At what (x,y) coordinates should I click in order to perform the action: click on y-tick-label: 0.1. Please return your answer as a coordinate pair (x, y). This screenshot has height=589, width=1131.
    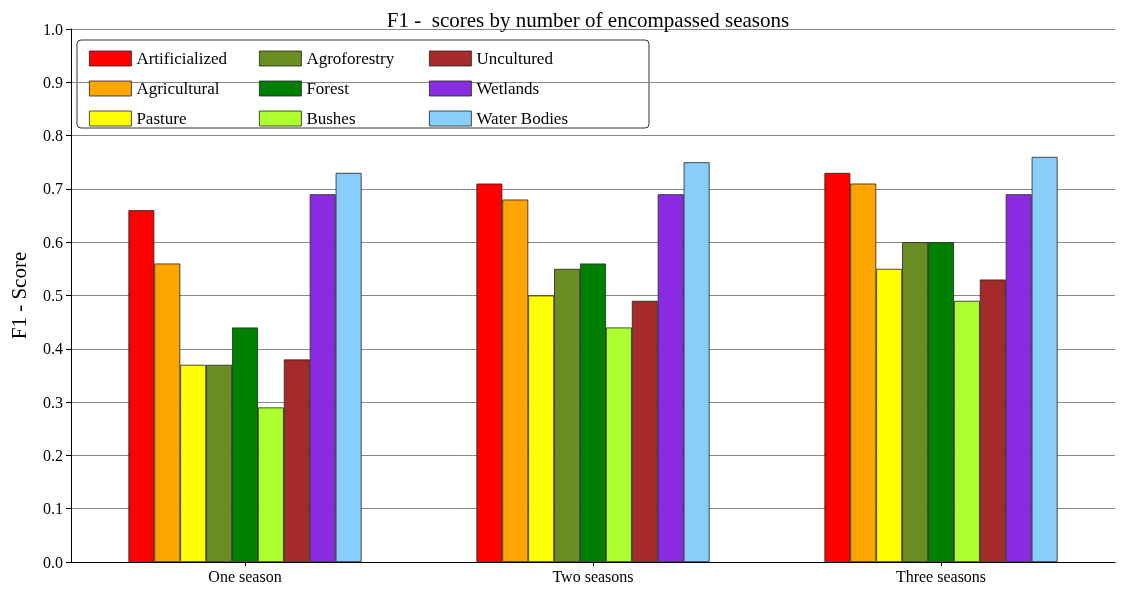
    Looking at the image, I should click on (53, 509).